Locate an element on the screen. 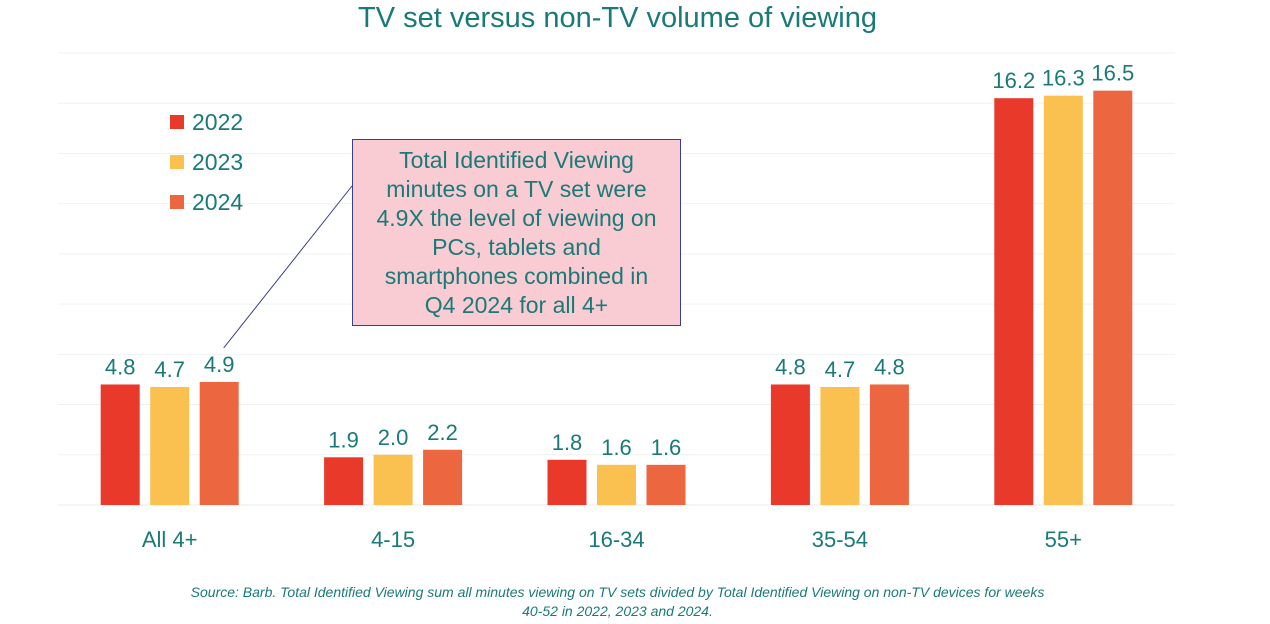 The height and width of the screenshot is (624, 1270). data-label: 2.2 is located at coordinates (442, 432).